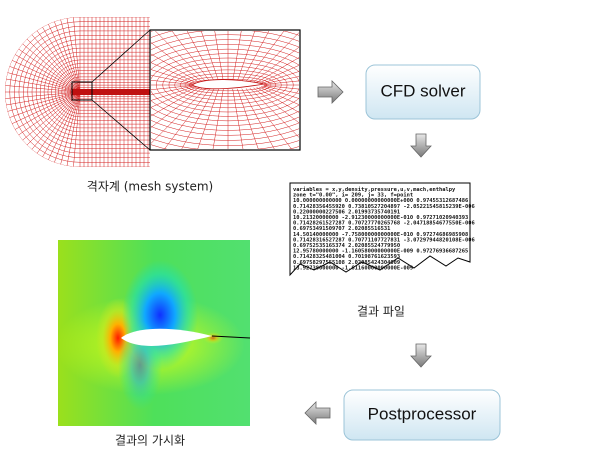 This screenshot has width=611, height=452. I want to click on zoom-box, so click(225, 90).